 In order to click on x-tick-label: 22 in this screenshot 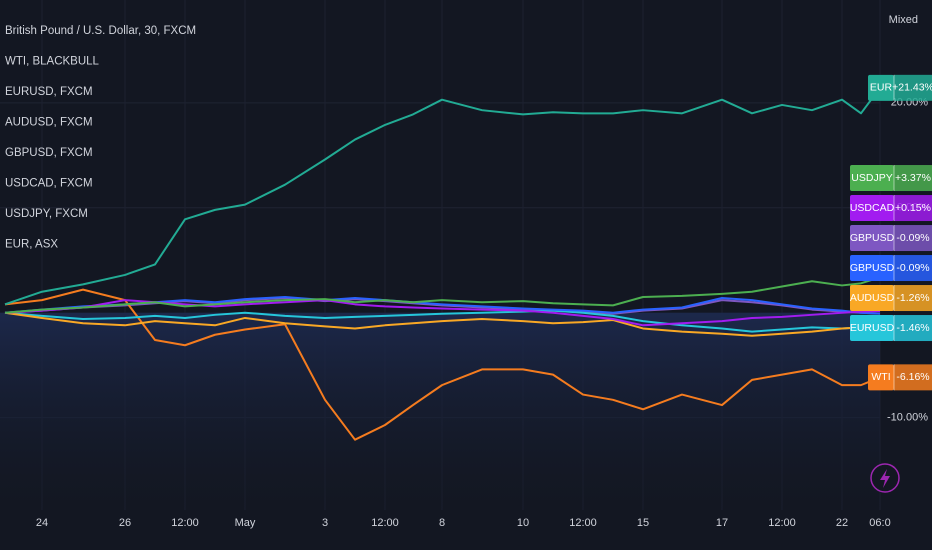, I will do `click(842, 523)`.